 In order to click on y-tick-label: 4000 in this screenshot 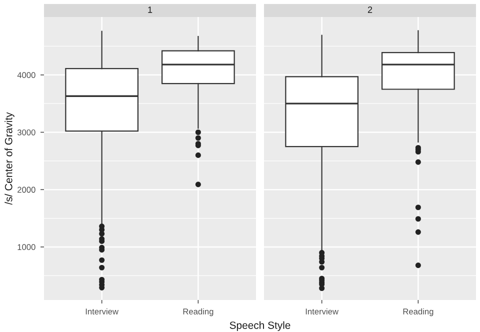, I will do `click(26, 75)`.